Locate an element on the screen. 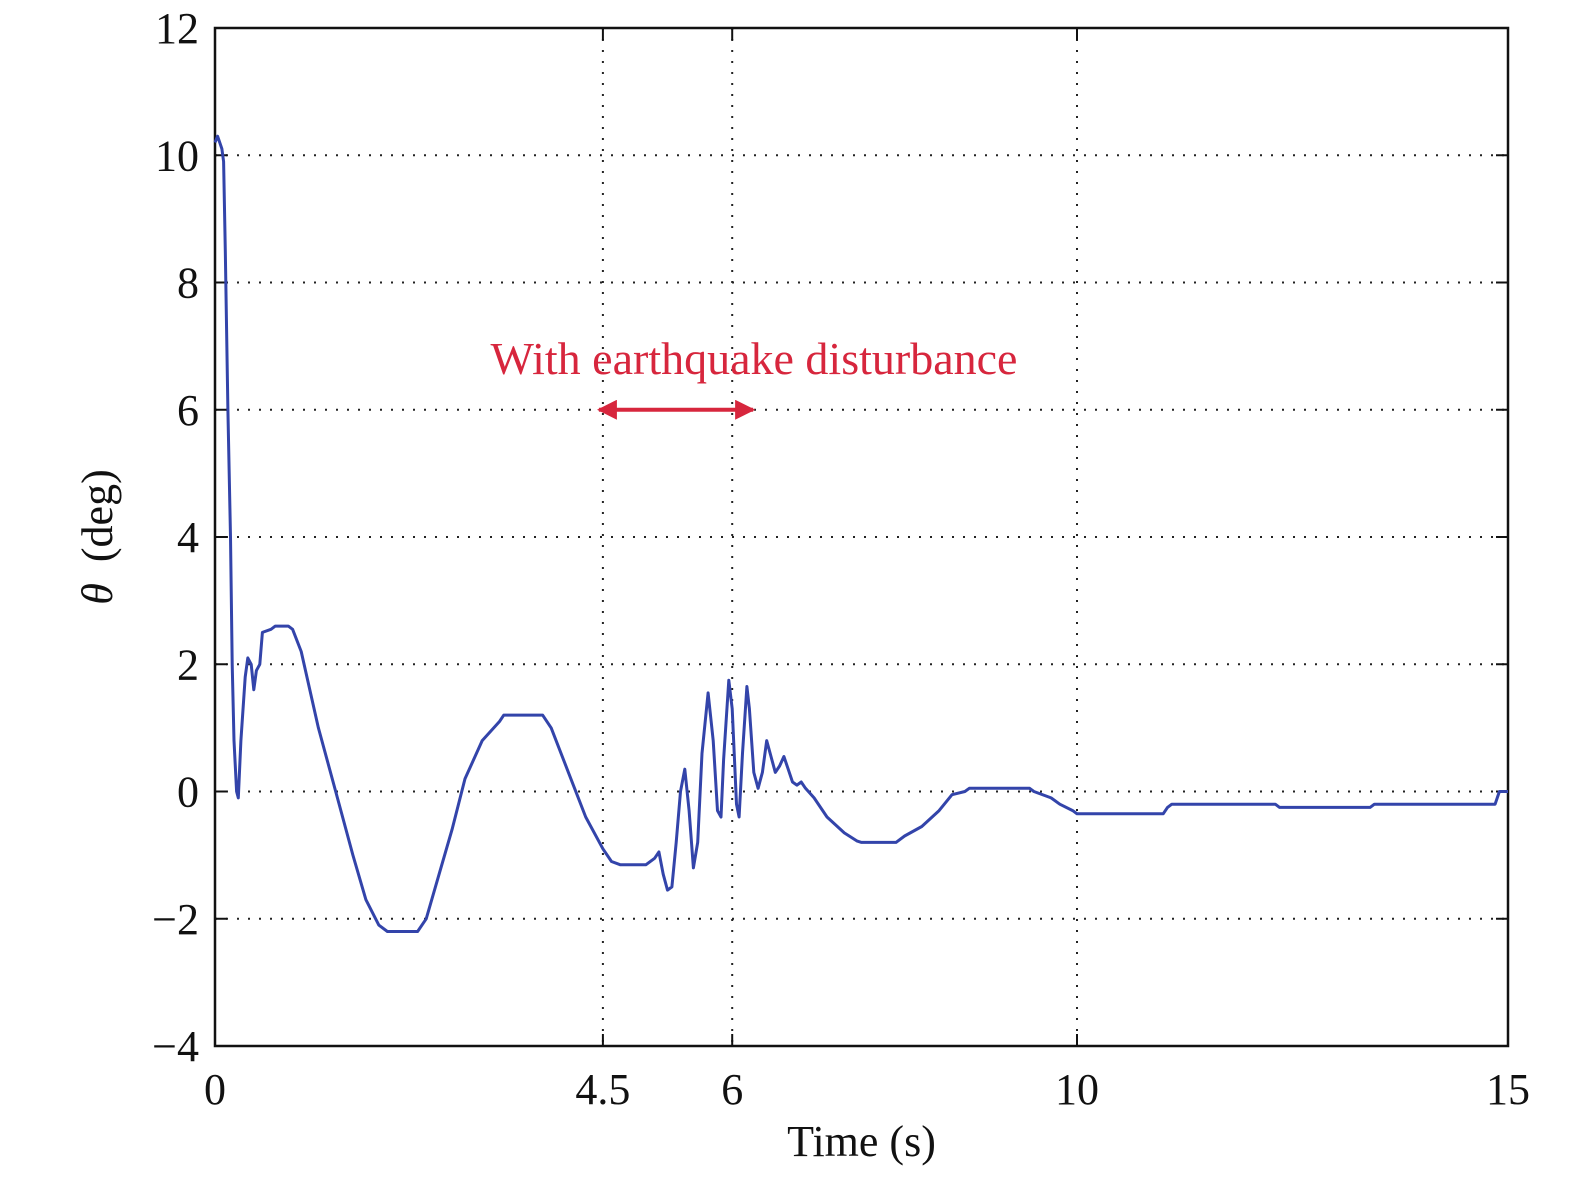 The image size is (1575, 1181). y-axis-title: θ (deg) is located at coordinates (97, 536).